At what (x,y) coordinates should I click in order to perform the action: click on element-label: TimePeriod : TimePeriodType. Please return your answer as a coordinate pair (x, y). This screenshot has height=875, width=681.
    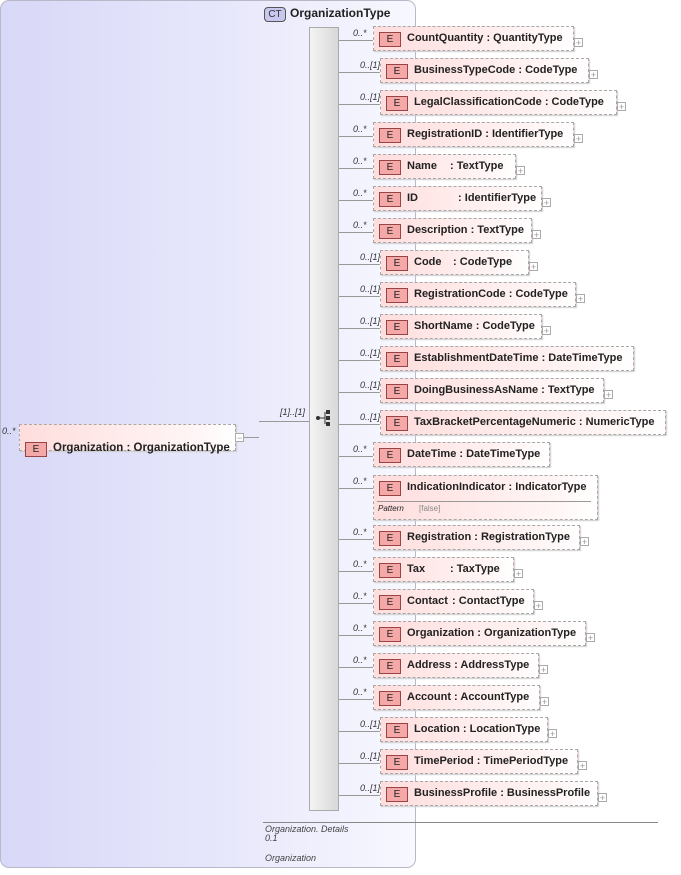
    Looking at the image, I should click on (491, 761).